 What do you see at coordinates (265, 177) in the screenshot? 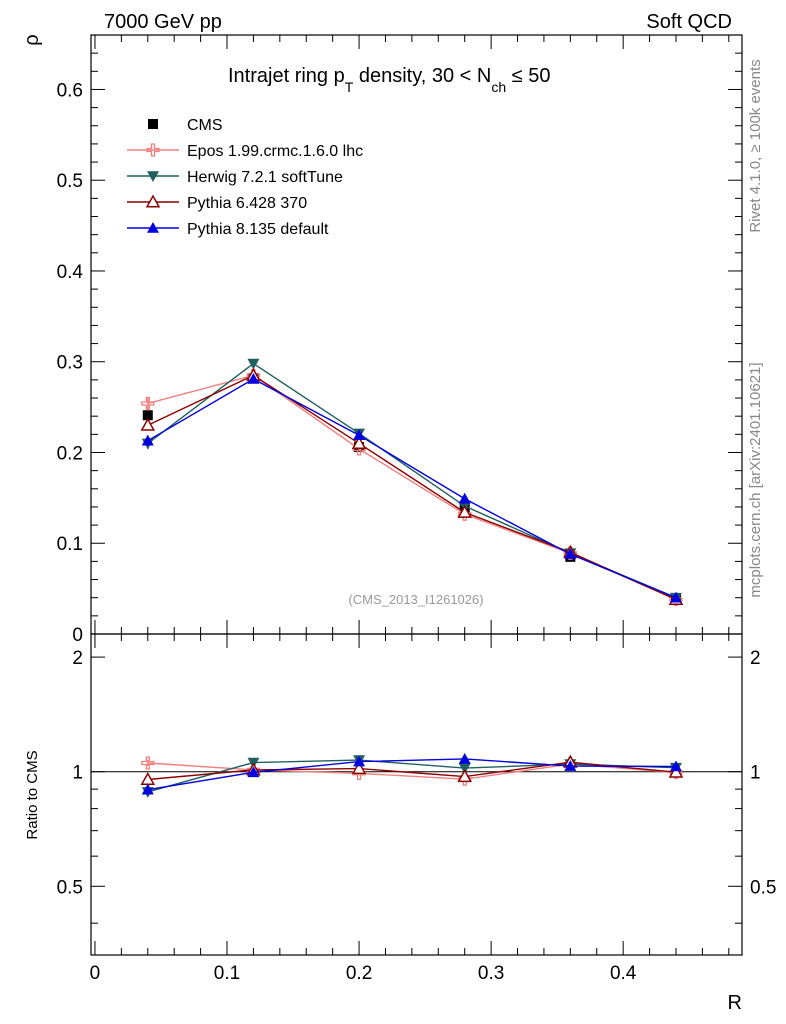
I see `legend-label-herwig: Herwig 7.2.1 softTune` at bounding box center [265, 177].